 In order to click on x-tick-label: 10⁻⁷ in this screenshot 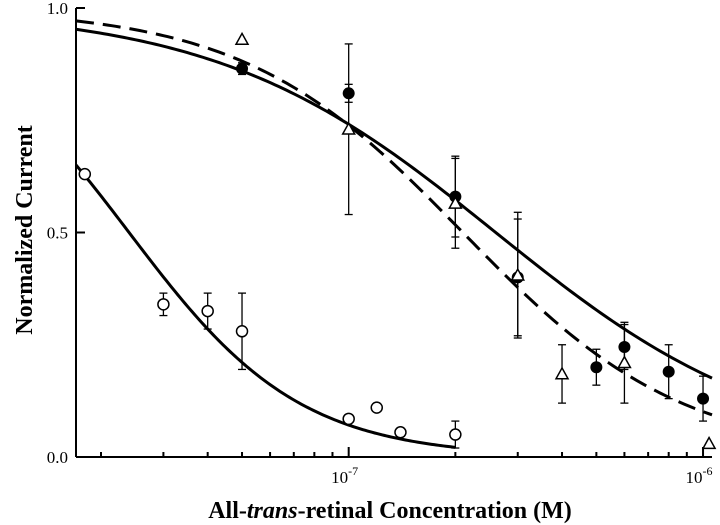, I will do `click(344, 475)`.